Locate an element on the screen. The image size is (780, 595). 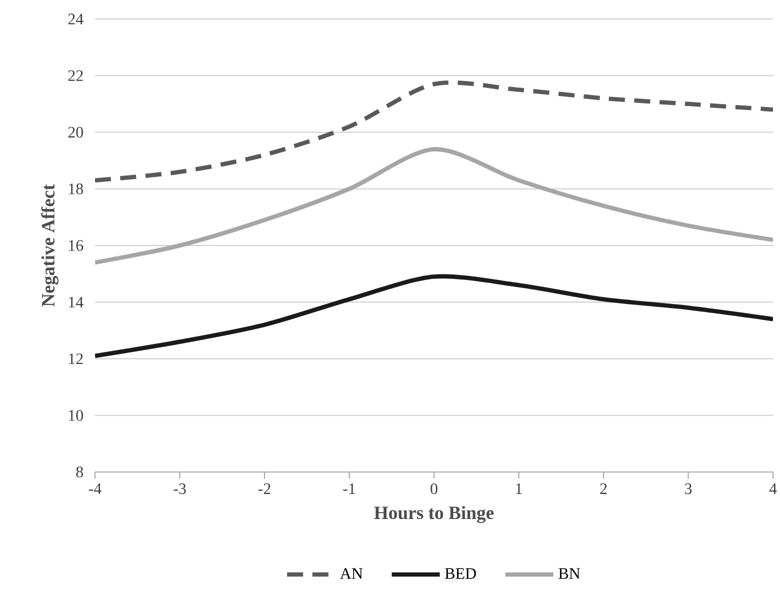
y-tick-label: 14 is located at coordinates (76, 302).